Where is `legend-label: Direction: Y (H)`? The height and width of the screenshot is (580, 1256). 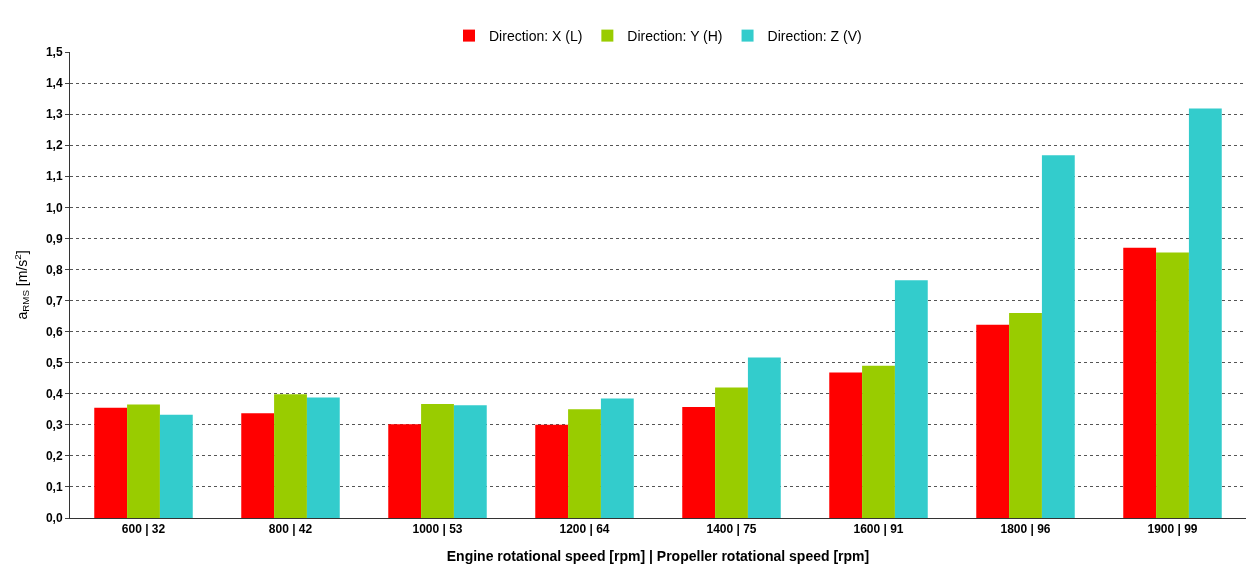 legend-label: Direction: Y (H) is located at coordinates (675, 36).